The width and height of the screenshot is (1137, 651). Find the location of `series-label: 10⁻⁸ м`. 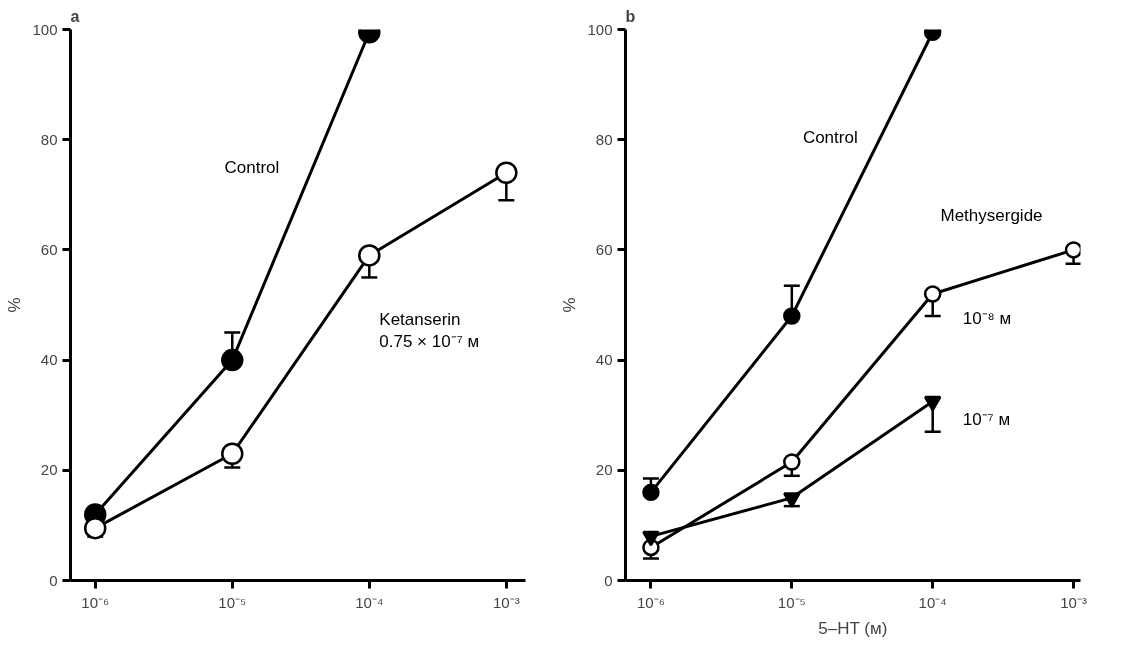

series-label: 10⁻⁸ м is located at coordinates (987, 319).